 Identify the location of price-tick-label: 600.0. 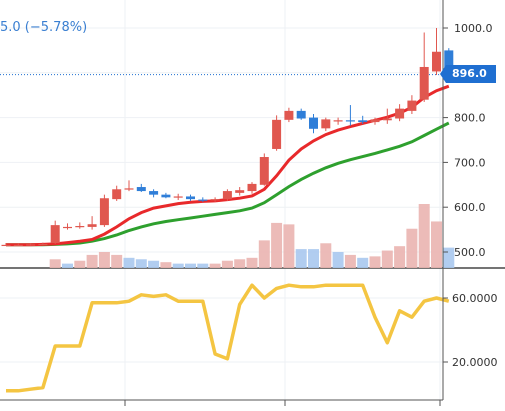
(470, 207).